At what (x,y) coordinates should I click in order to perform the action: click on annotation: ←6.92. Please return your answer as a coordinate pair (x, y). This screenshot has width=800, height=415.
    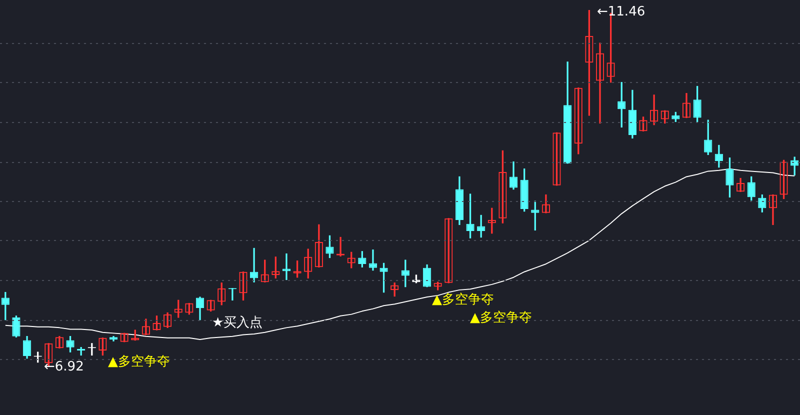
    Looking at the image, I should click on (64, 366).